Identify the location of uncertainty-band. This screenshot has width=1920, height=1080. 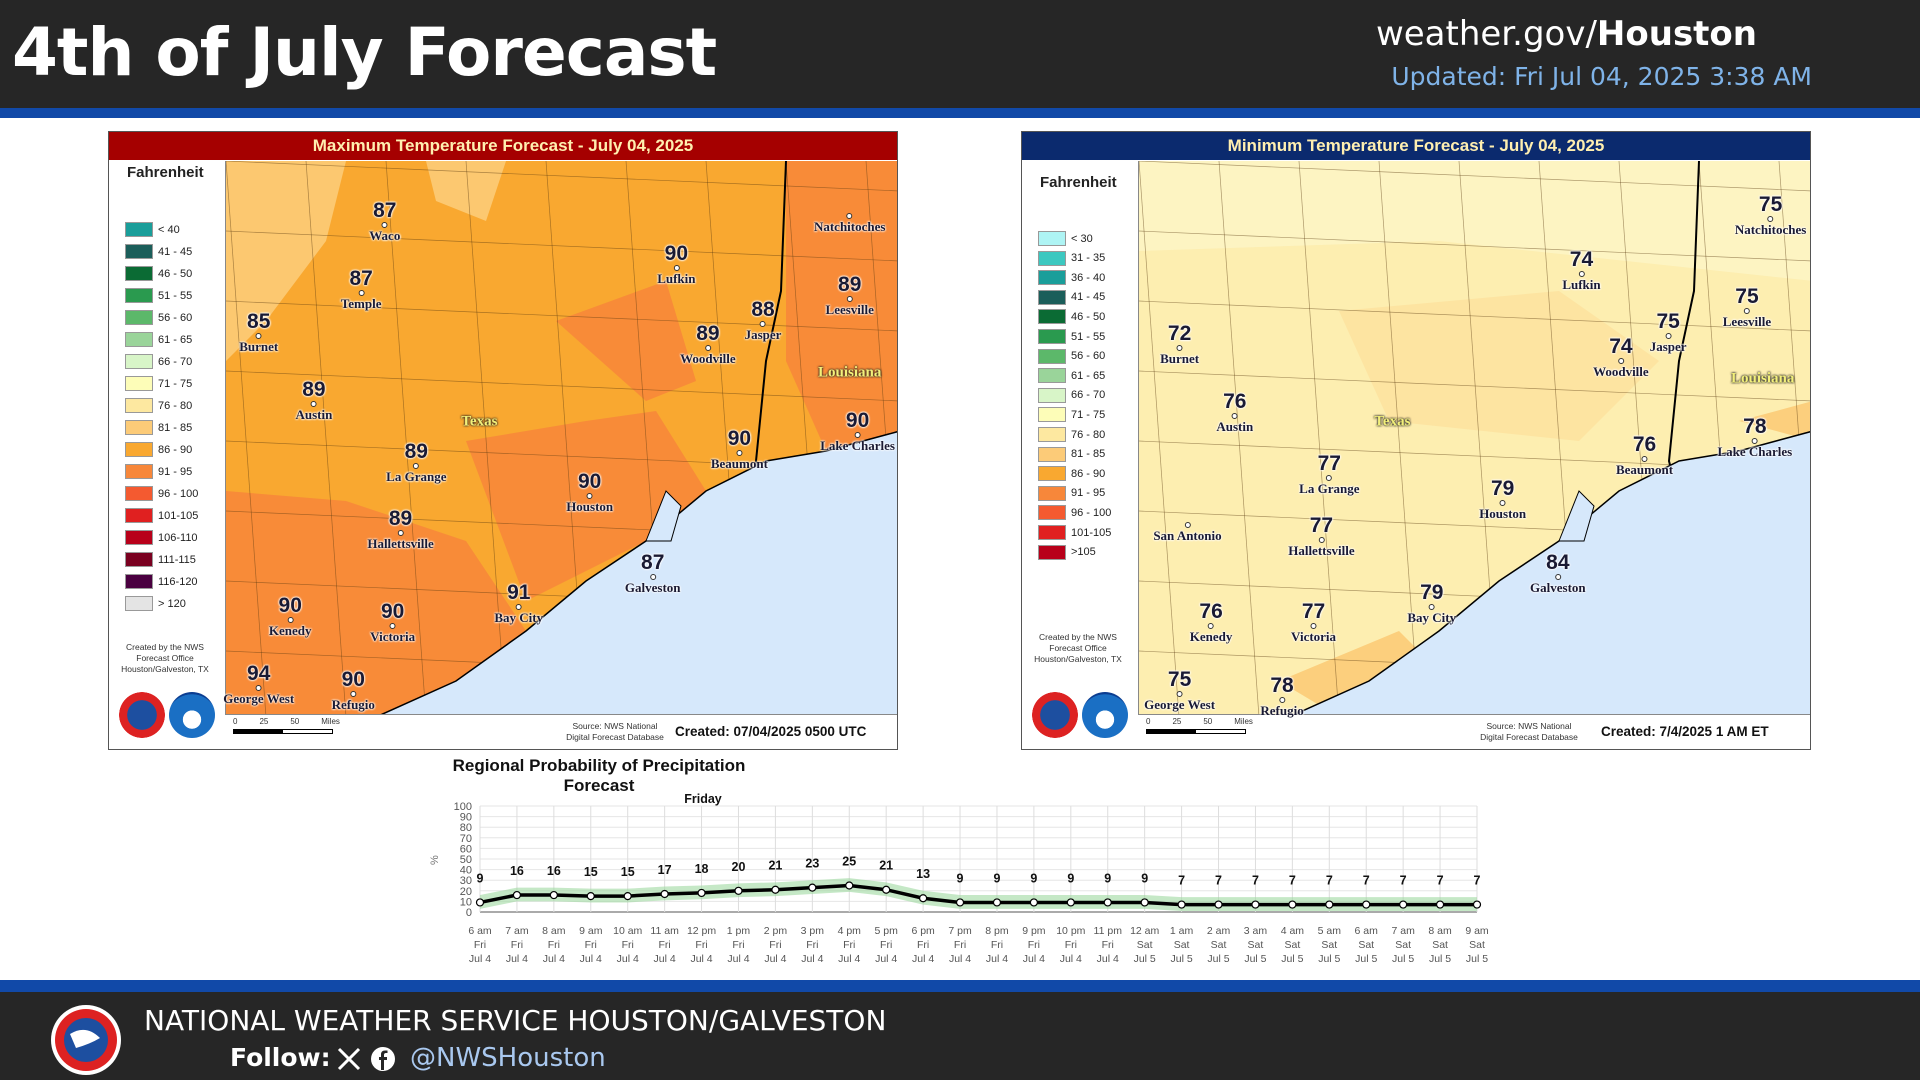
(978, 894).